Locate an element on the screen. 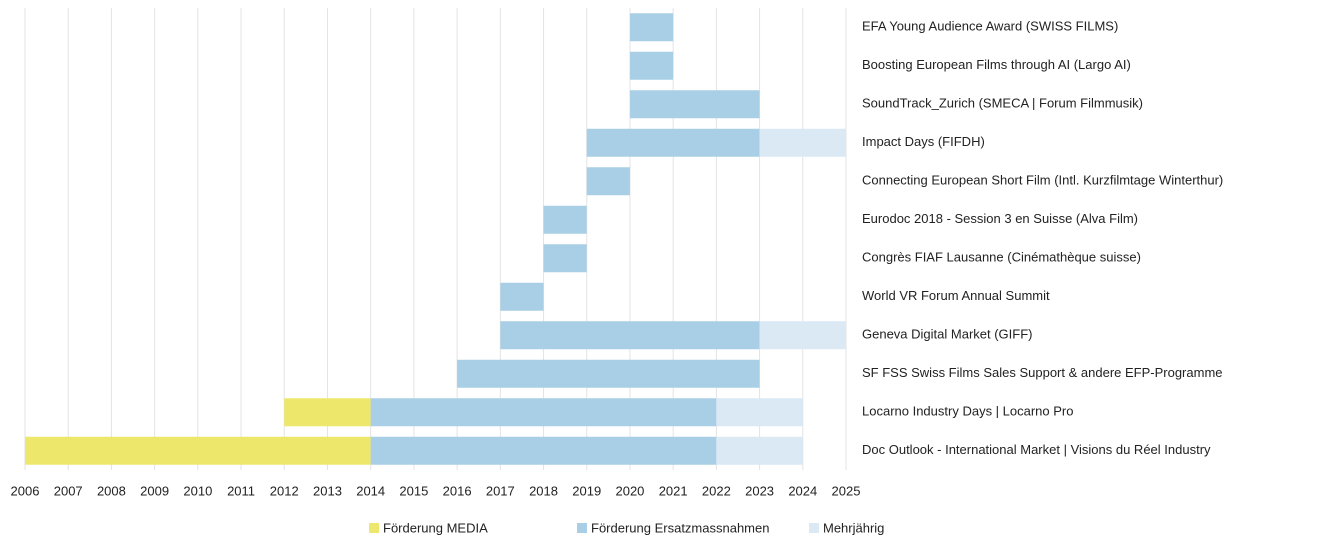  x-tick-label: 2024 is located at coordinates (802, 490).